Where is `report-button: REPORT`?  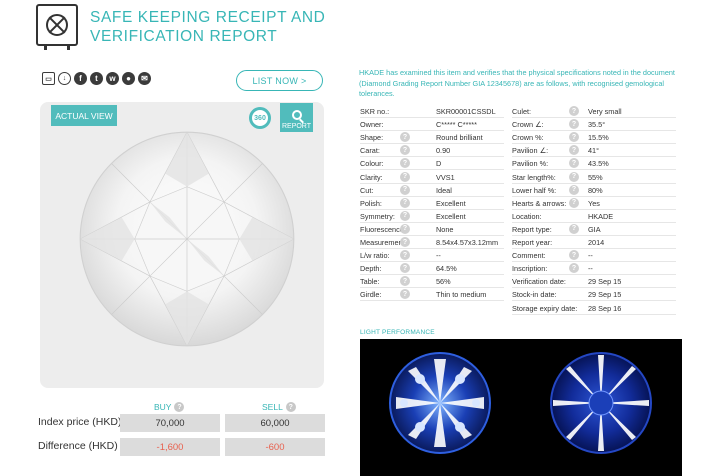
report-button: REPORT is located at coordinates (296, 117).